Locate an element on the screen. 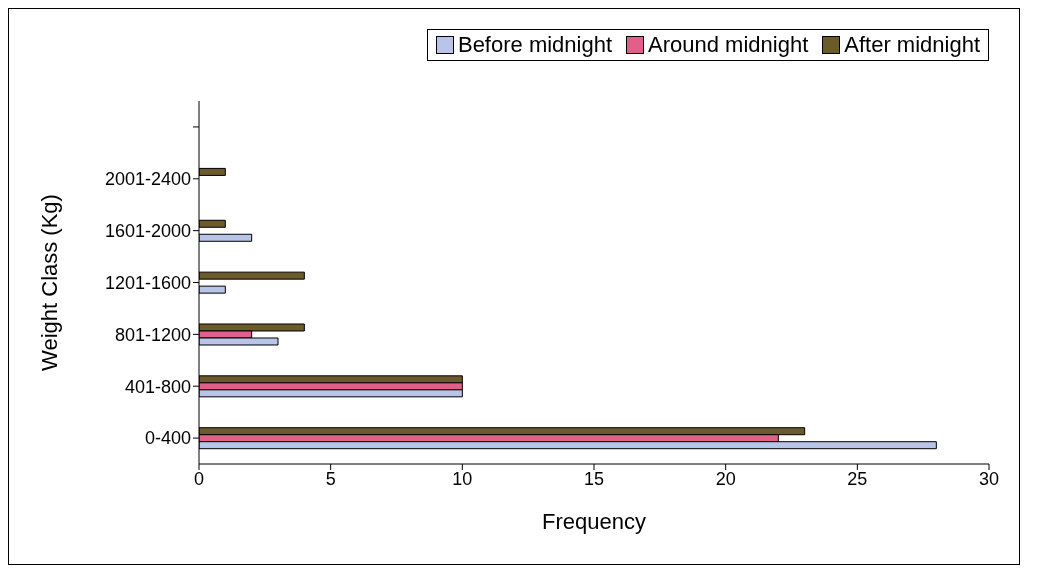  y-tick-label: 2001-2400 is located at coordinates (147, 179).